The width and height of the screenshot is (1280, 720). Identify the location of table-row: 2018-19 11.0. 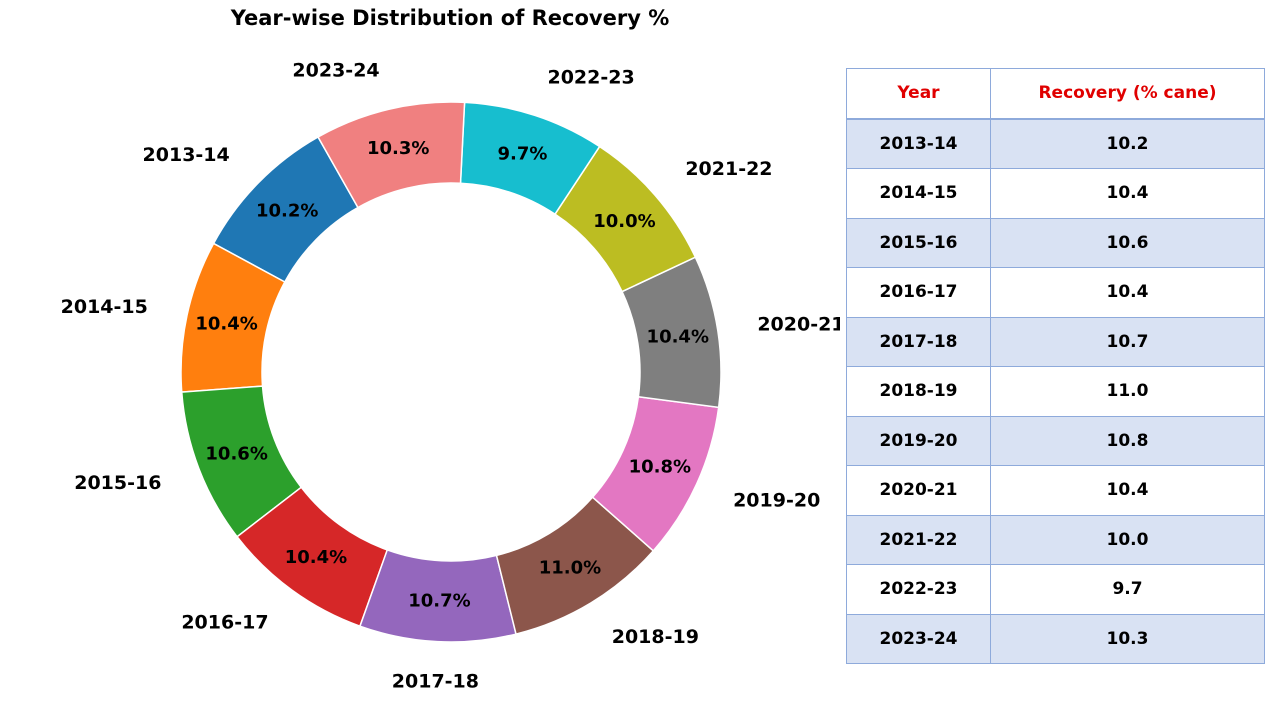
(1055, 391).